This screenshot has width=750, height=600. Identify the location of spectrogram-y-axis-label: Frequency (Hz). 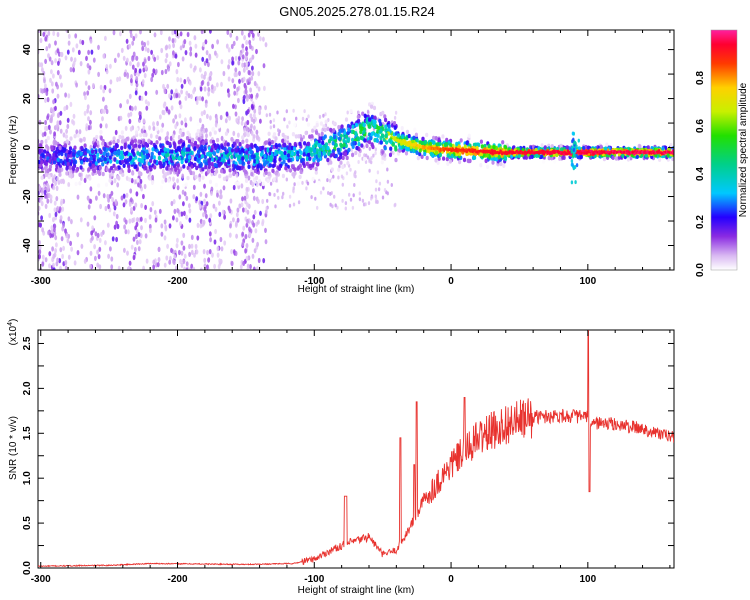
(13, 150).